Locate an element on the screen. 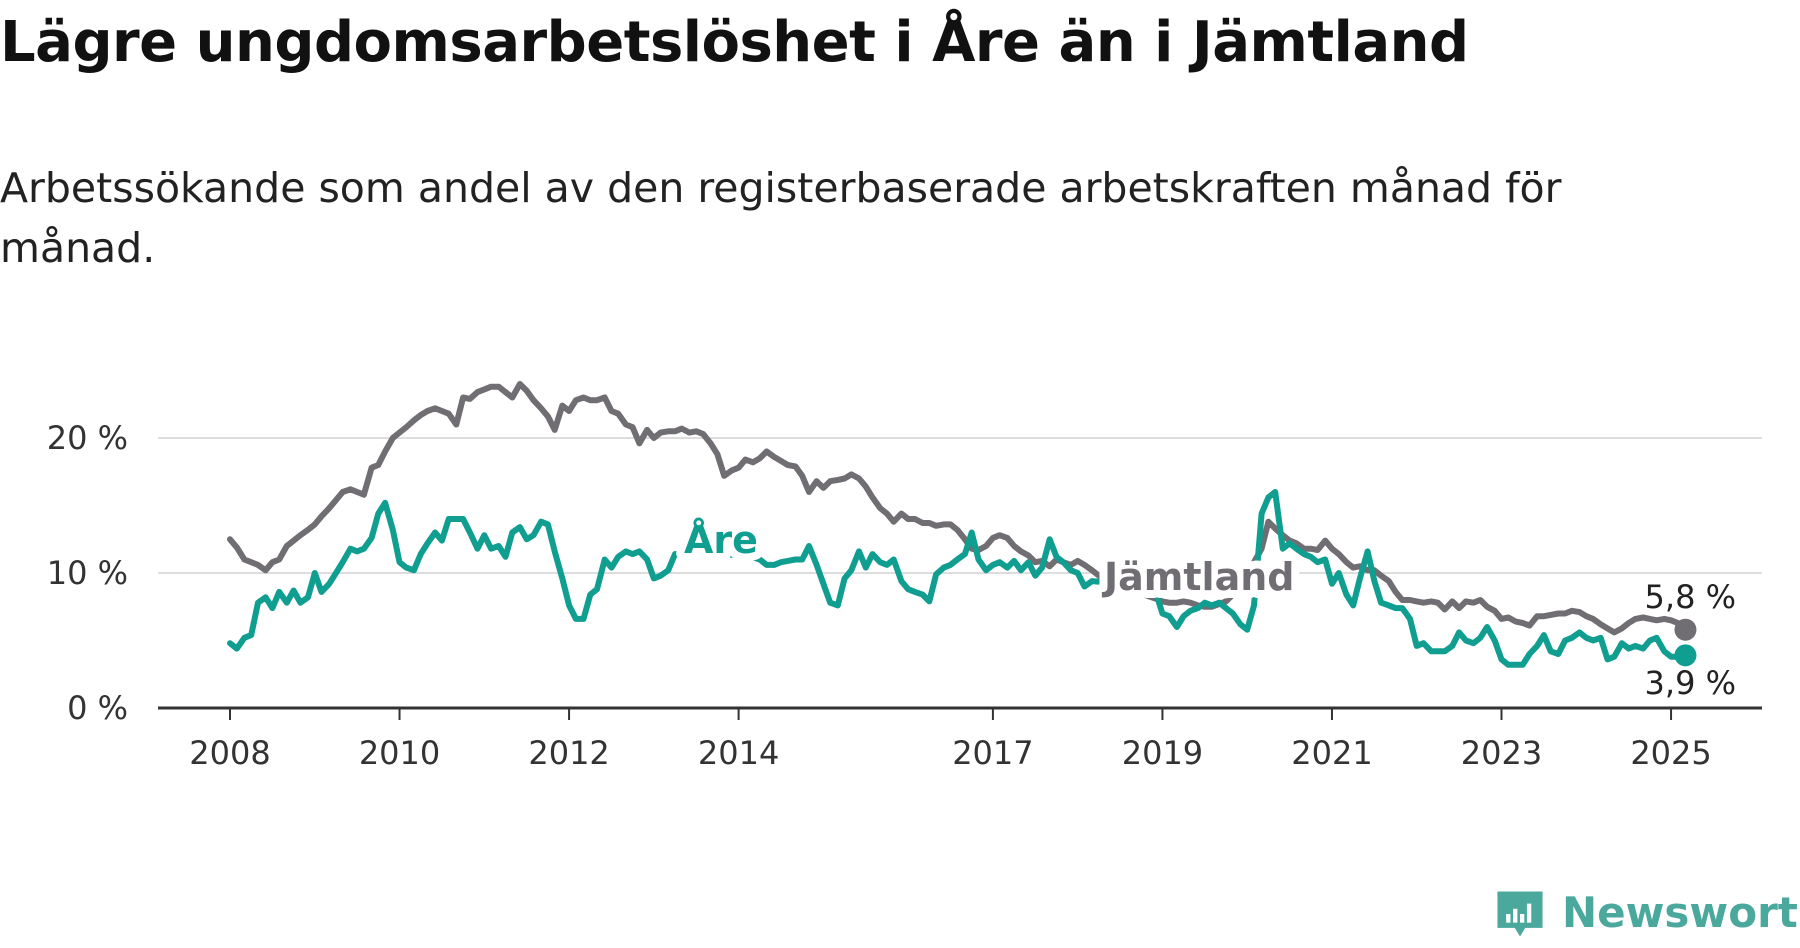  series-label-halo: Åre is located at coordinates (721, 540).